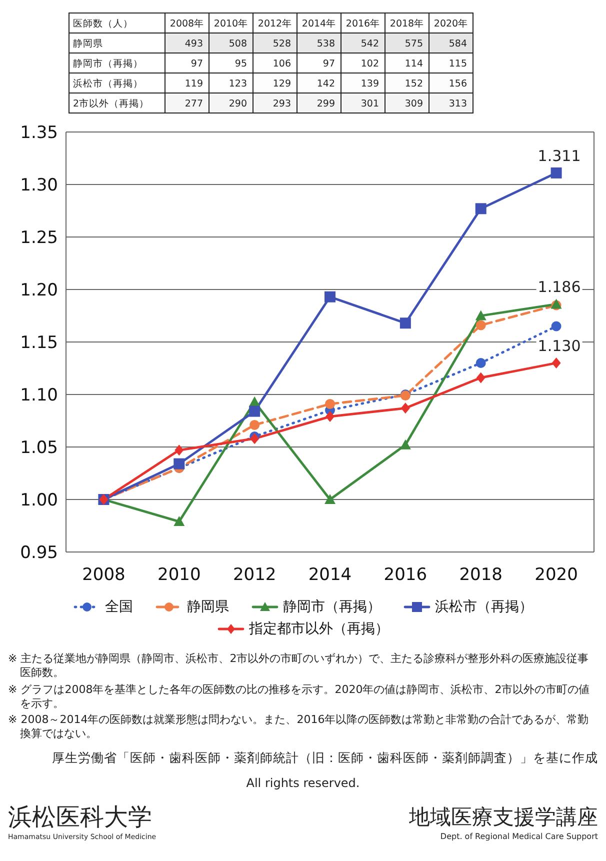 Image resolution: width=606 pixels, height=861 pixels. Describe the element at coordinates (281, 84) in the screenshot. I see `data-label: 129` at that location.